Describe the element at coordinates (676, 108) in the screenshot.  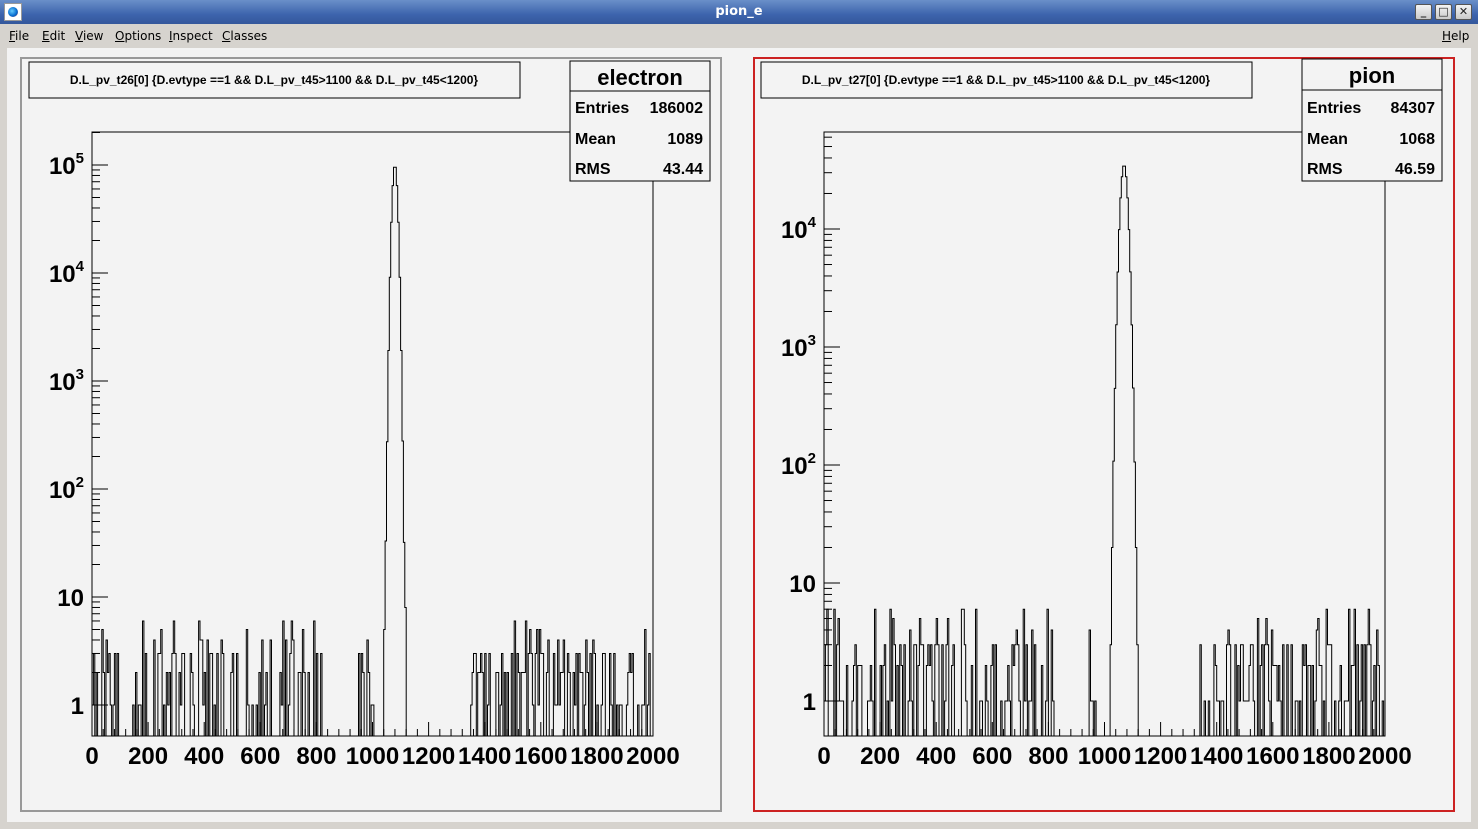
I see `stats-entries-value: 186002` at that location.